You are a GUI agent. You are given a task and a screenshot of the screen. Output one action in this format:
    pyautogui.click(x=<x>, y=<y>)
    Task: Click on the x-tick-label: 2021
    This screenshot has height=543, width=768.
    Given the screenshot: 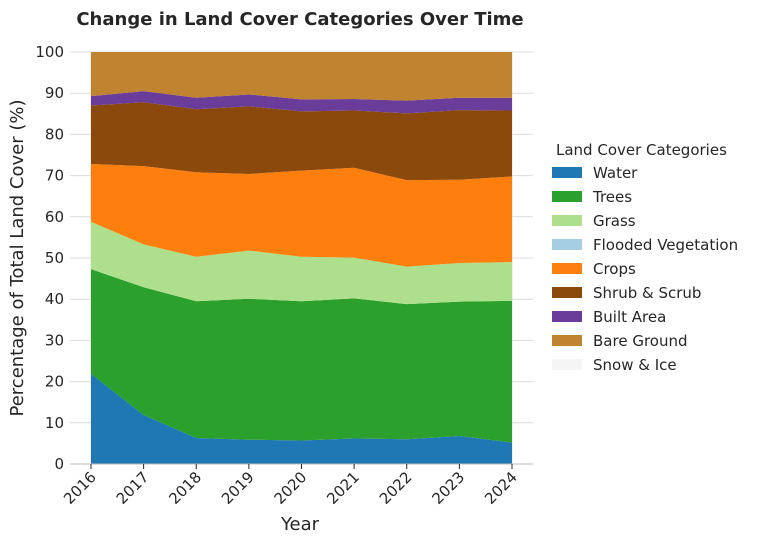 What is the action you would take?
    pyautogui.click(x=343, y=488)
    